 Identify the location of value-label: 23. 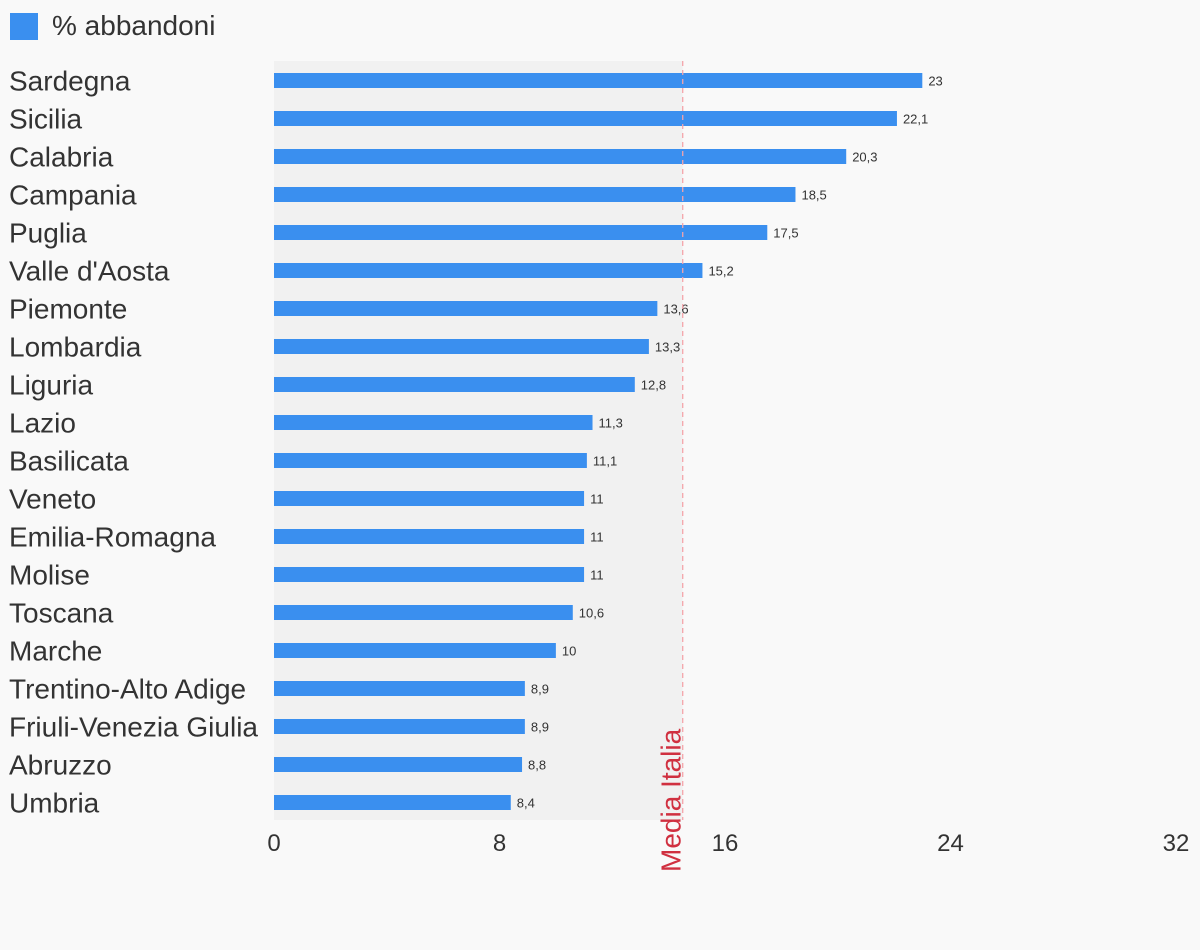
(935, 81).